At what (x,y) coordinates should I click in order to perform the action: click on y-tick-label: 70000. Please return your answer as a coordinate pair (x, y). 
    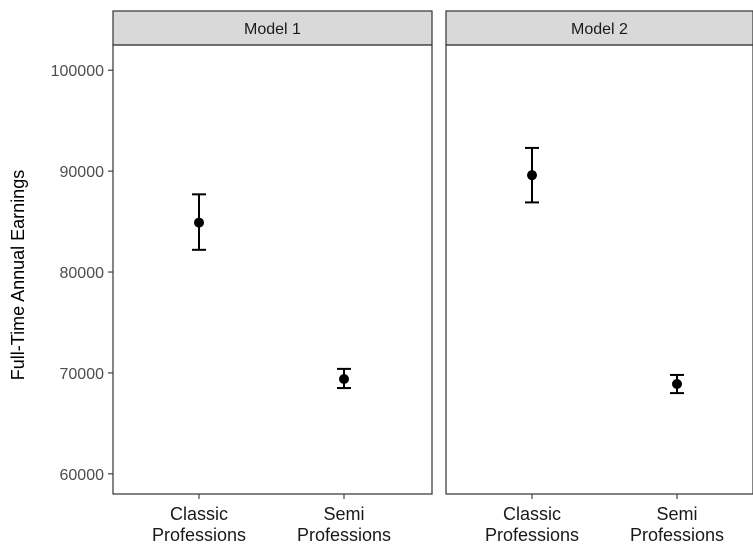
    Looking at the image, I should click on (82, 374).